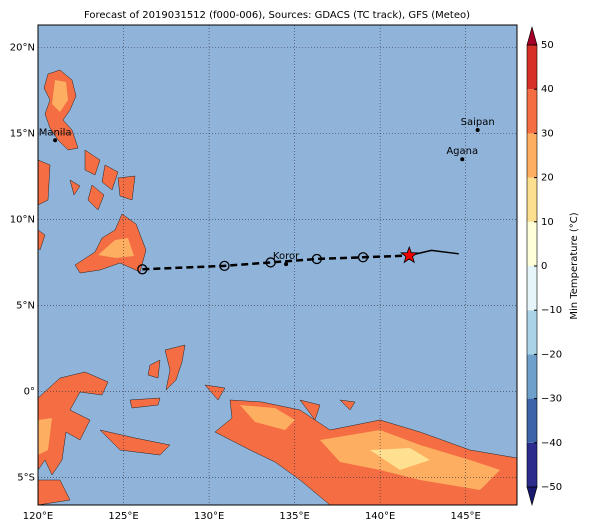 The height and width of the screenshot is (529, 592). Describe the element at coordinates (26, 477) in the screenshot. I see `lat-label: 5°S` at that location.